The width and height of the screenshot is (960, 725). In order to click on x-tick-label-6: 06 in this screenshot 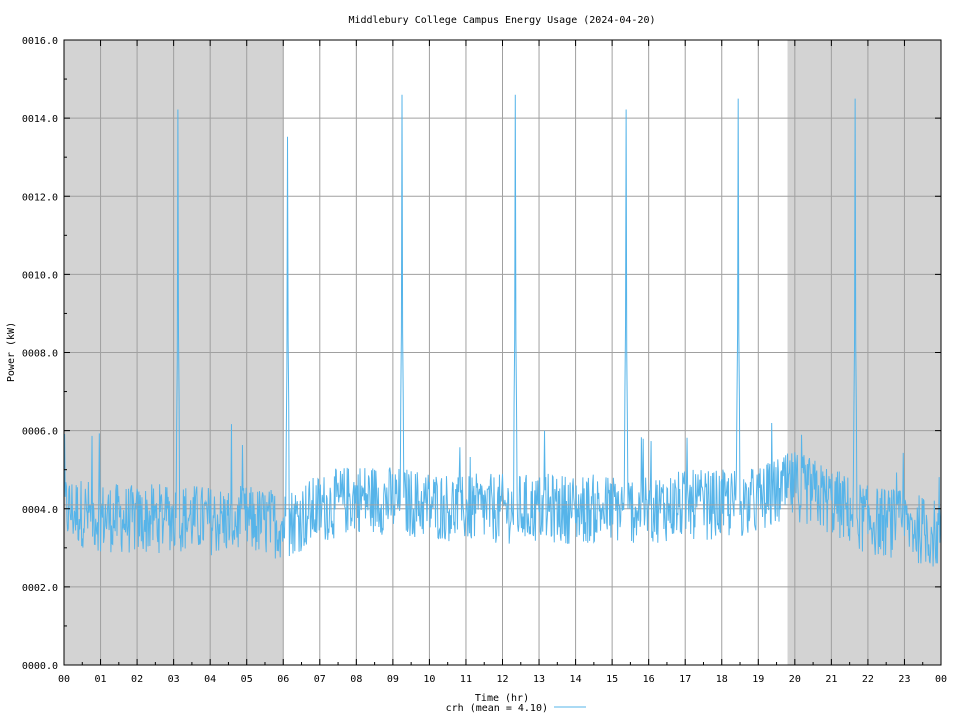, I will do `click(283, 679)`.